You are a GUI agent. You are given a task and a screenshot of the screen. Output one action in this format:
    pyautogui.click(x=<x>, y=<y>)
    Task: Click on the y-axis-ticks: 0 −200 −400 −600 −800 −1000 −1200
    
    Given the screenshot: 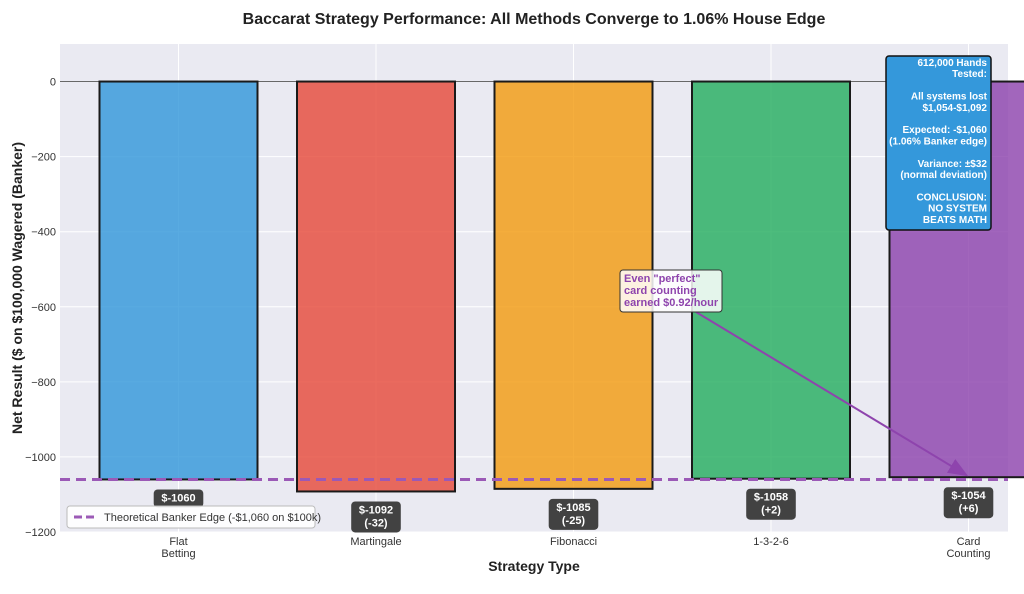 What is the action you would take?
    pyautogui.click(x=40, y=308)
    